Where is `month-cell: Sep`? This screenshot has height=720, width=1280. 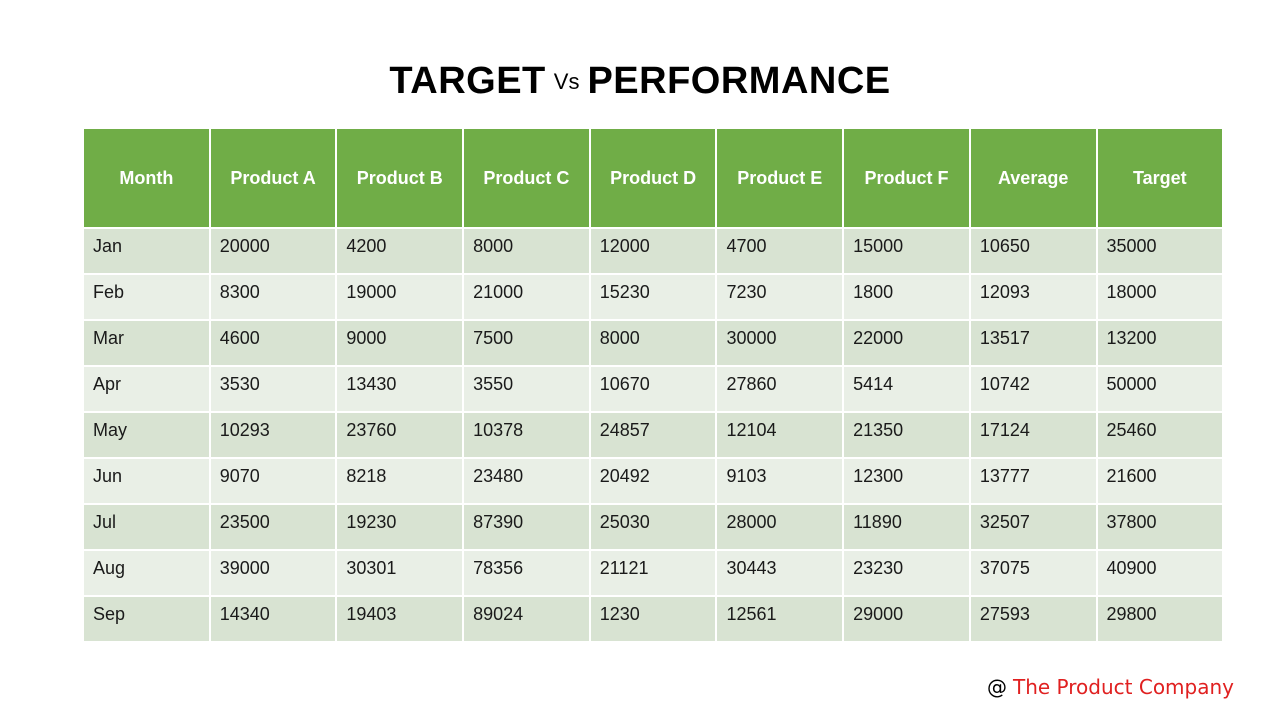
month-cell: Sep is located at coordinates (146, 619).